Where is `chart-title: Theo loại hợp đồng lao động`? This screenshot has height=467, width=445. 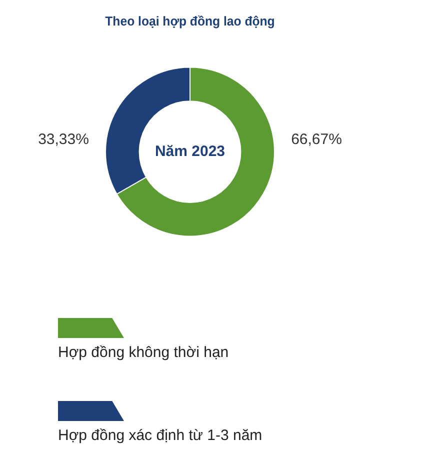 chart-title: Theo loại hợp đồng lao động is located at coordinates (190, 21).